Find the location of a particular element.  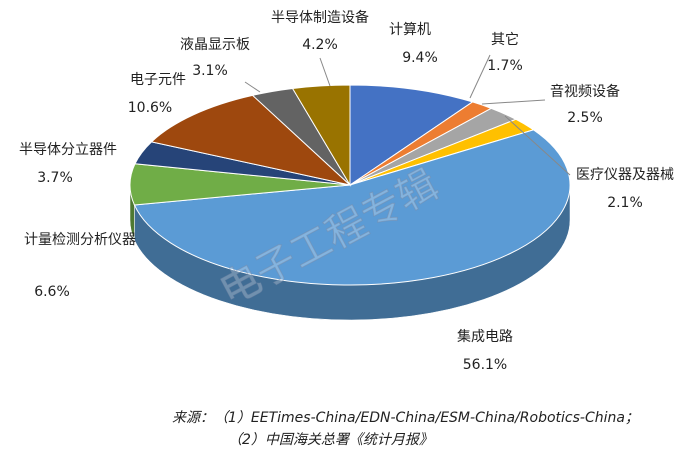

category-label: 液晶显示板 is located at coordinates (215, 45).